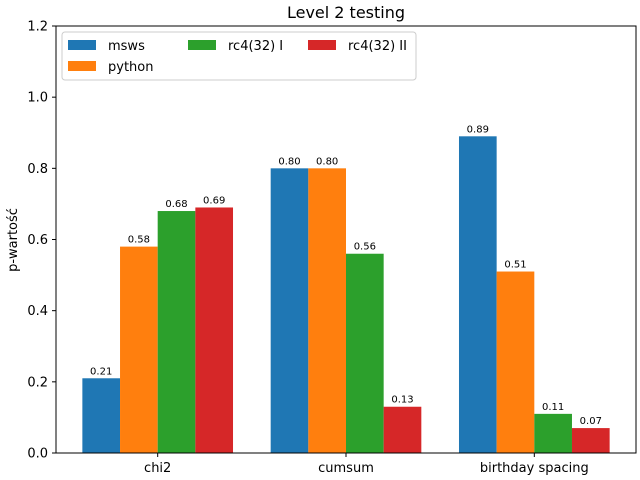 This screenshot has height=480, width=640. I want to click on data-label: 0.21, so click(101, 371).